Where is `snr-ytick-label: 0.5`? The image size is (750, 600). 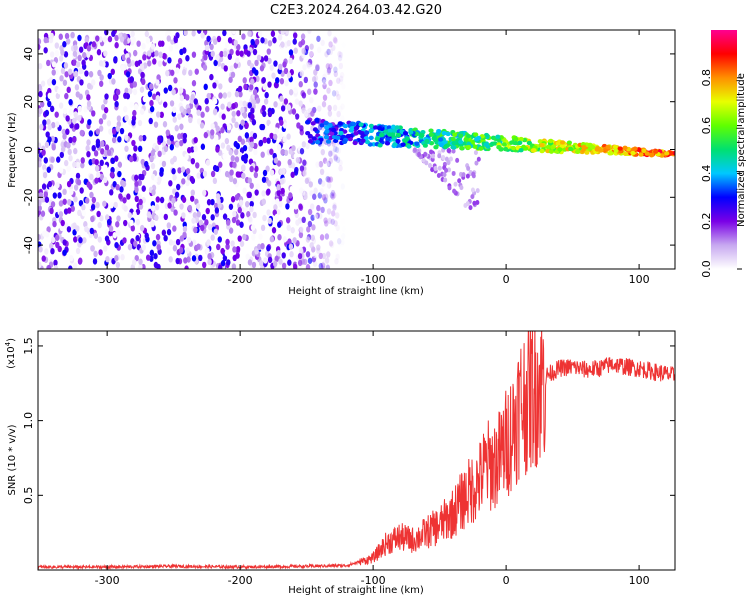 snr-ytick-label: 0.5 is located at coordinates (28, 496).